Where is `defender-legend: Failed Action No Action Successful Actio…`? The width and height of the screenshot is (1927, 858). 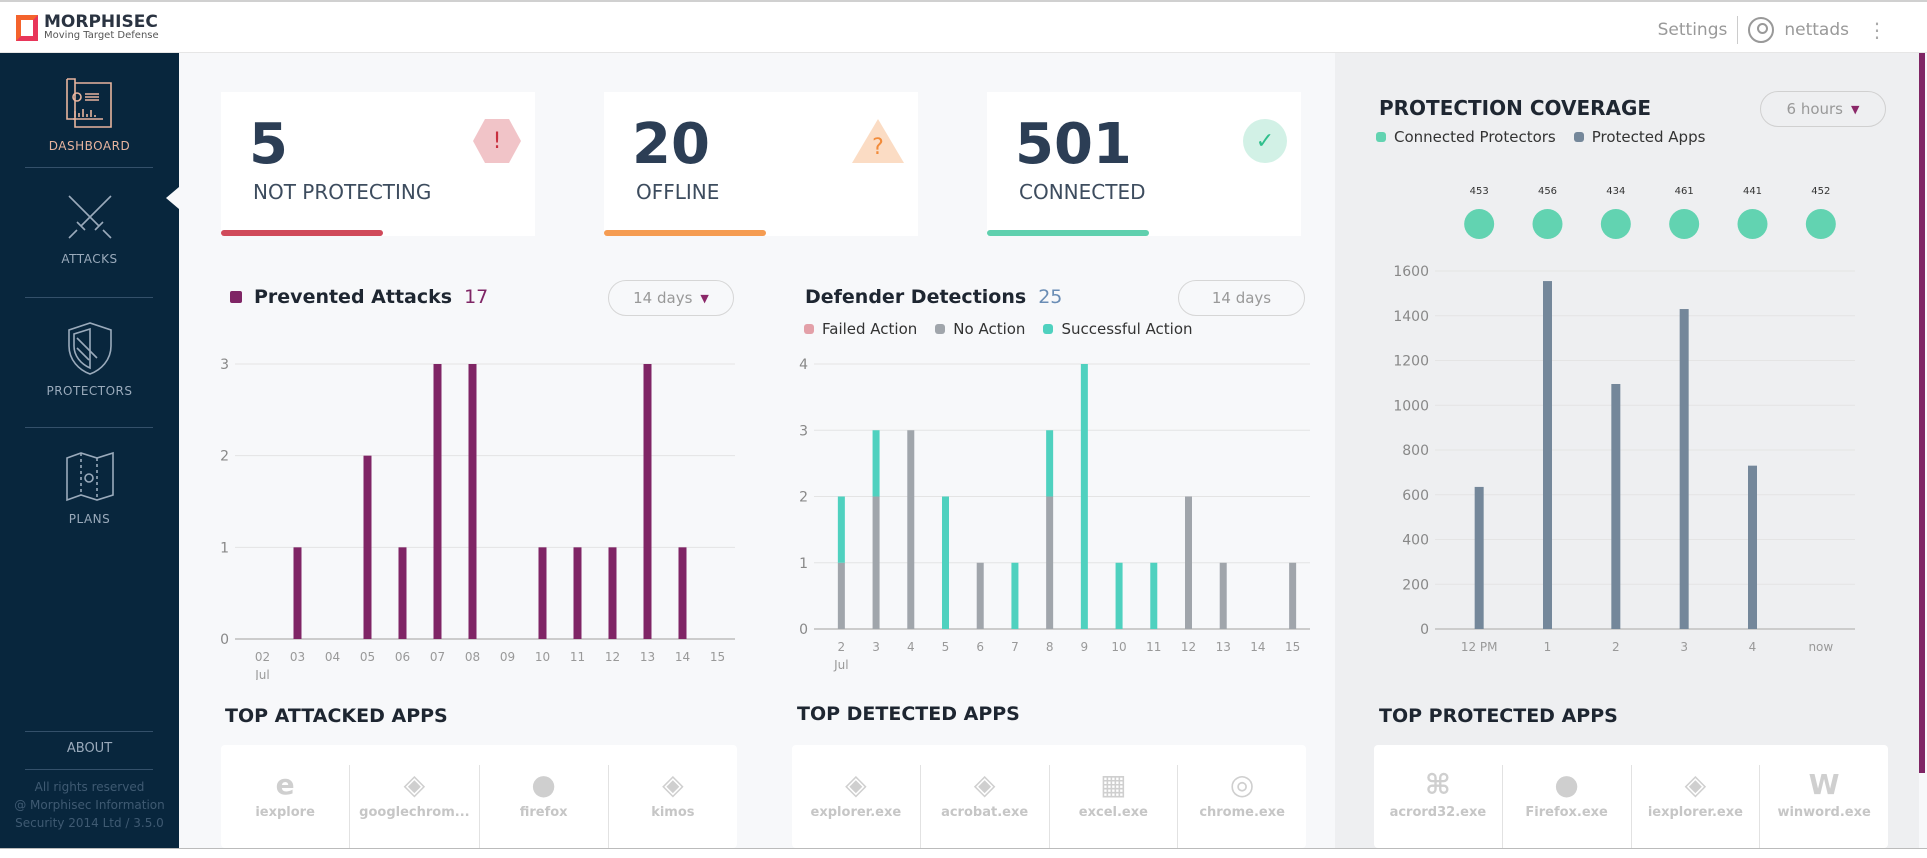
defender-legend: Failed Action No Action Successful Actio… is located at coordinates (998, 329).